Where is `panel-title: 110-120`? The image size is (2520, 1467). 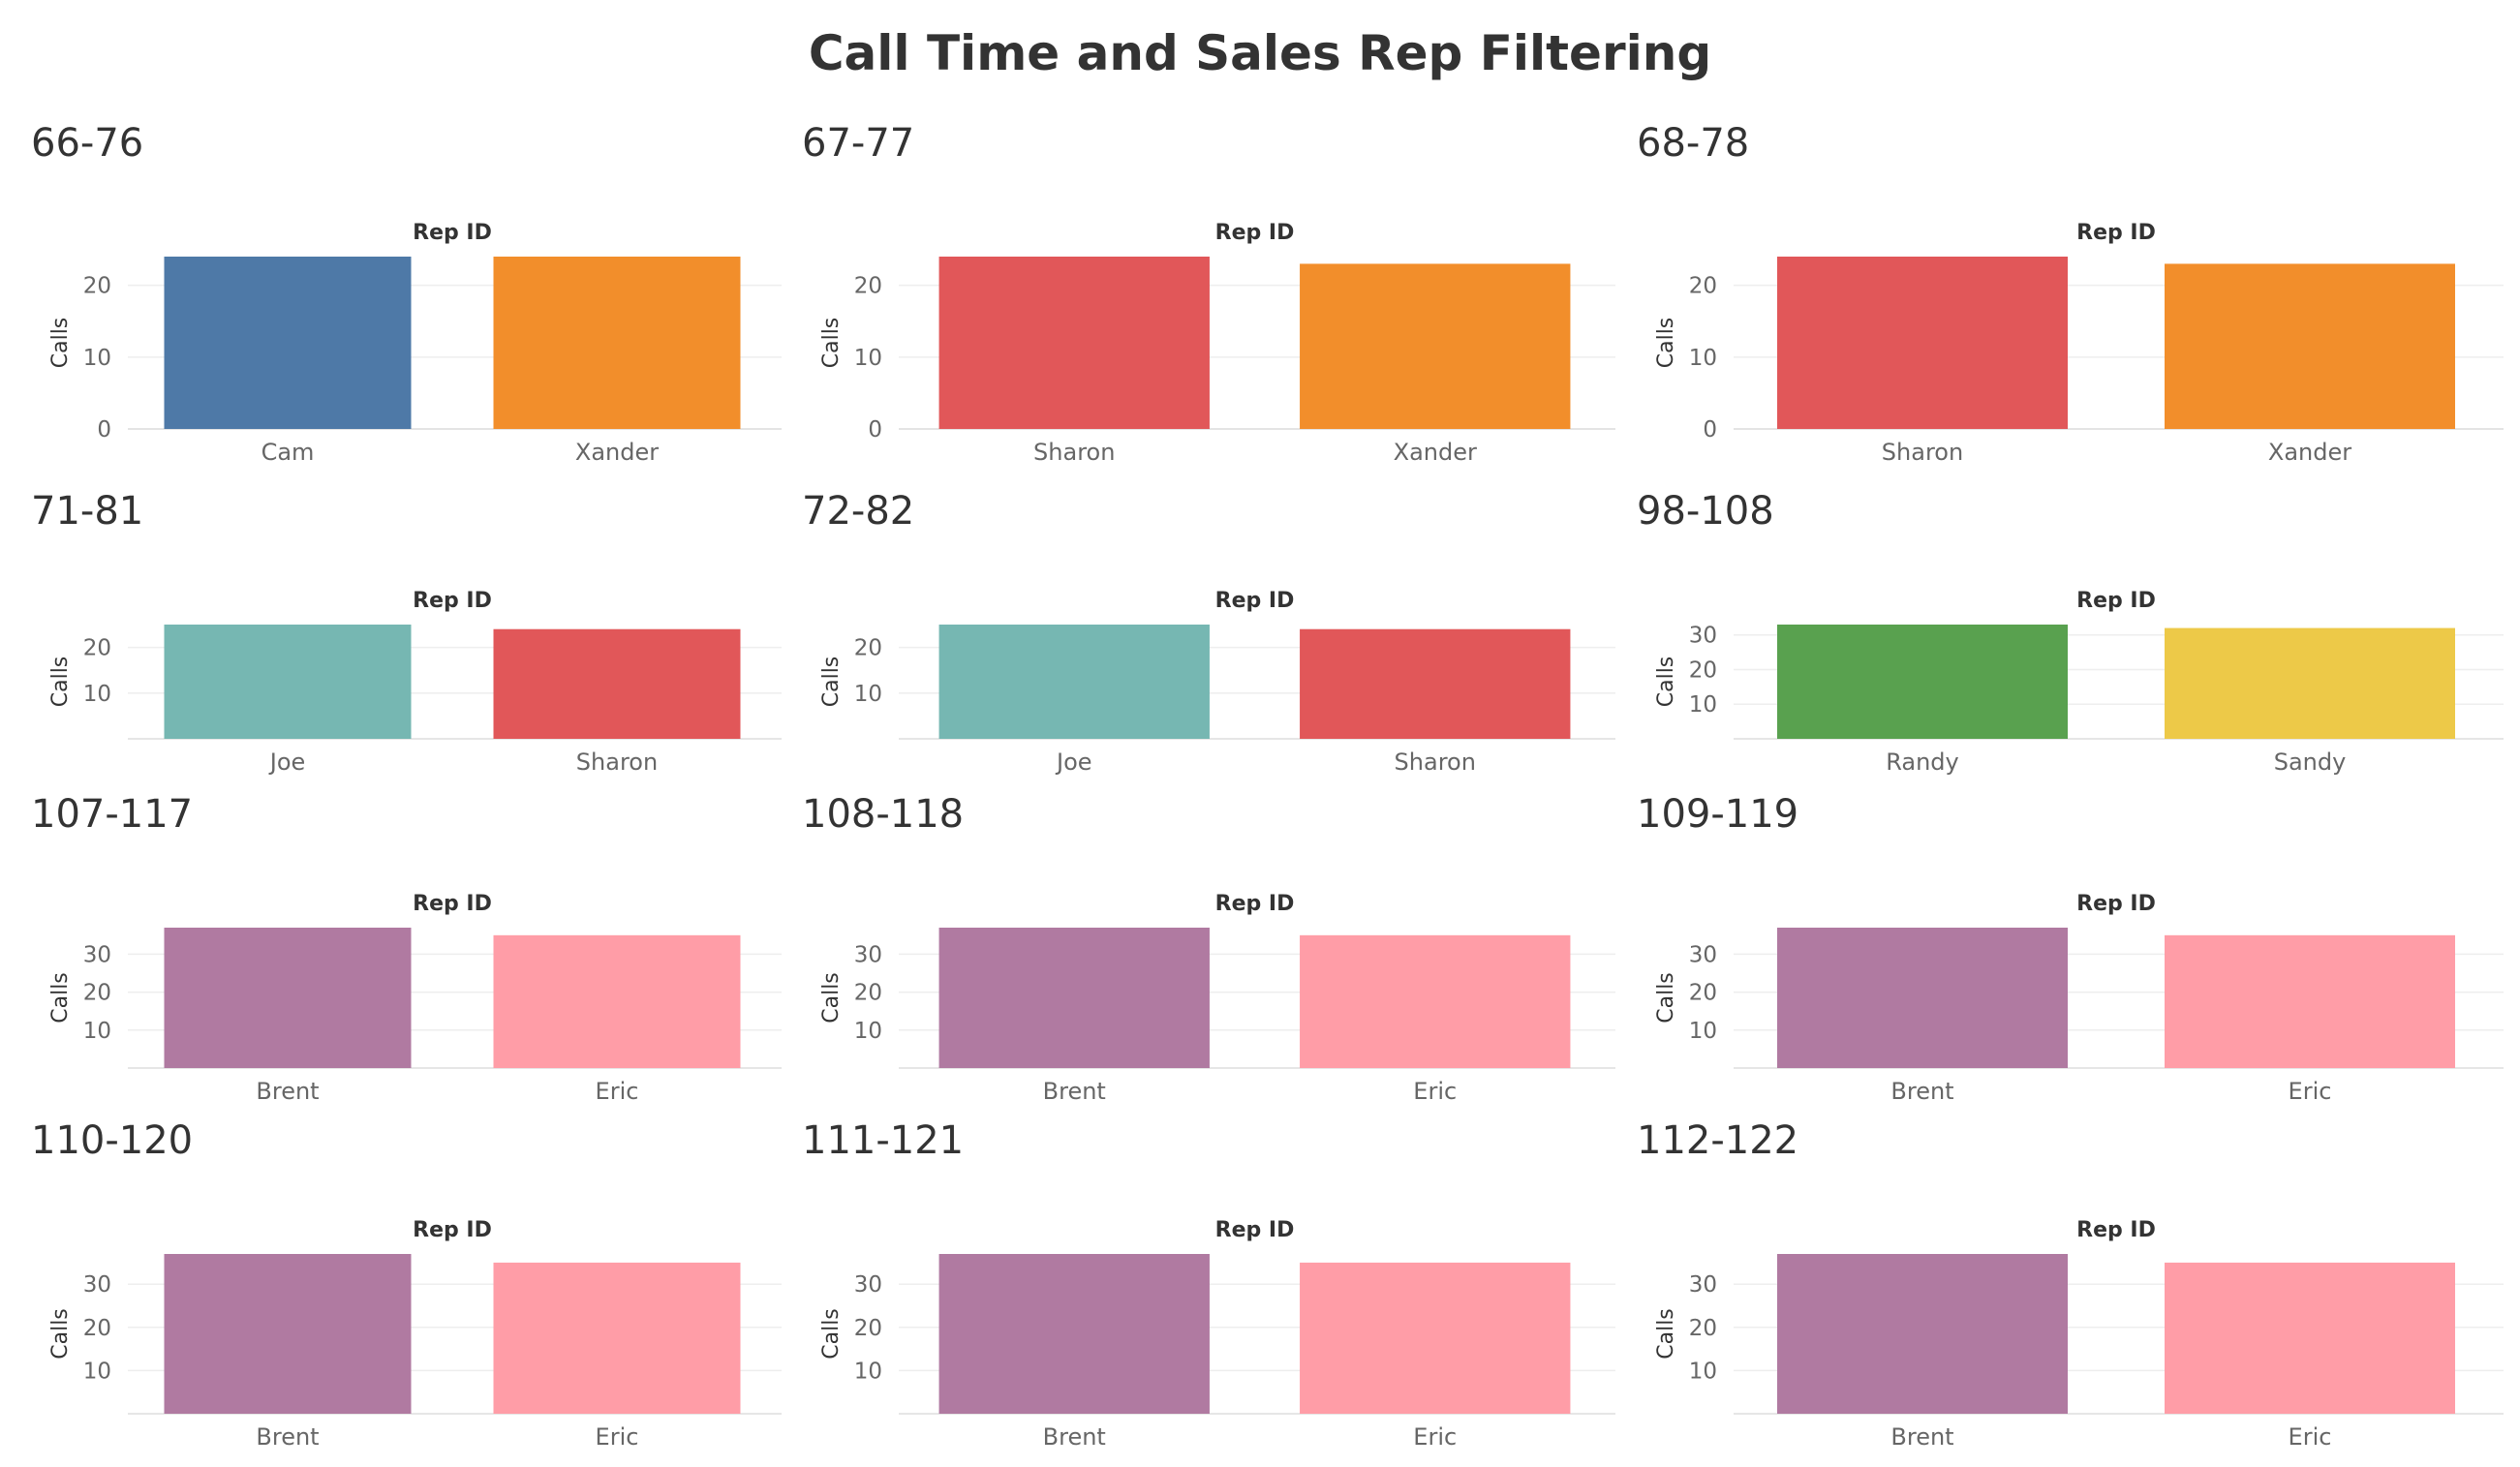
panel-title: 110-120 is located at coordinates (112, 1141).